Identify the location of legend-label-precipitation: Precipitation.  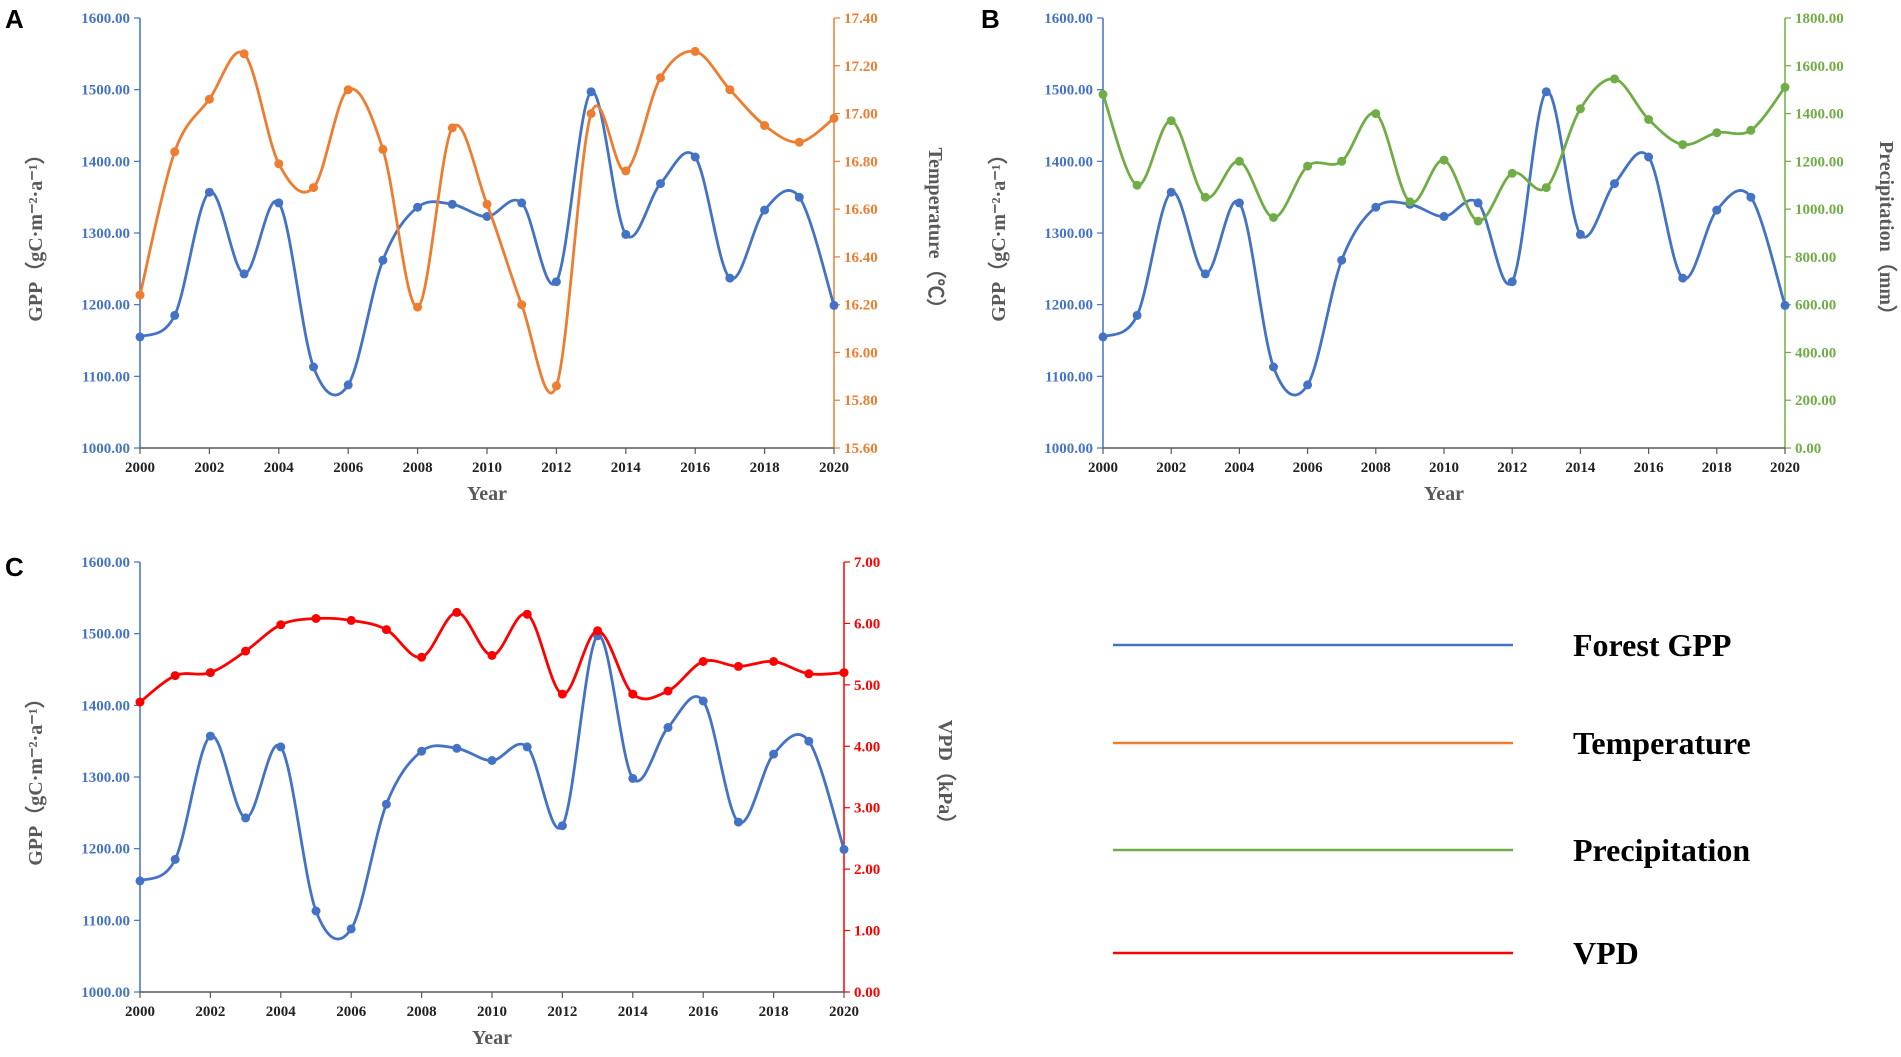
(1661, 850).